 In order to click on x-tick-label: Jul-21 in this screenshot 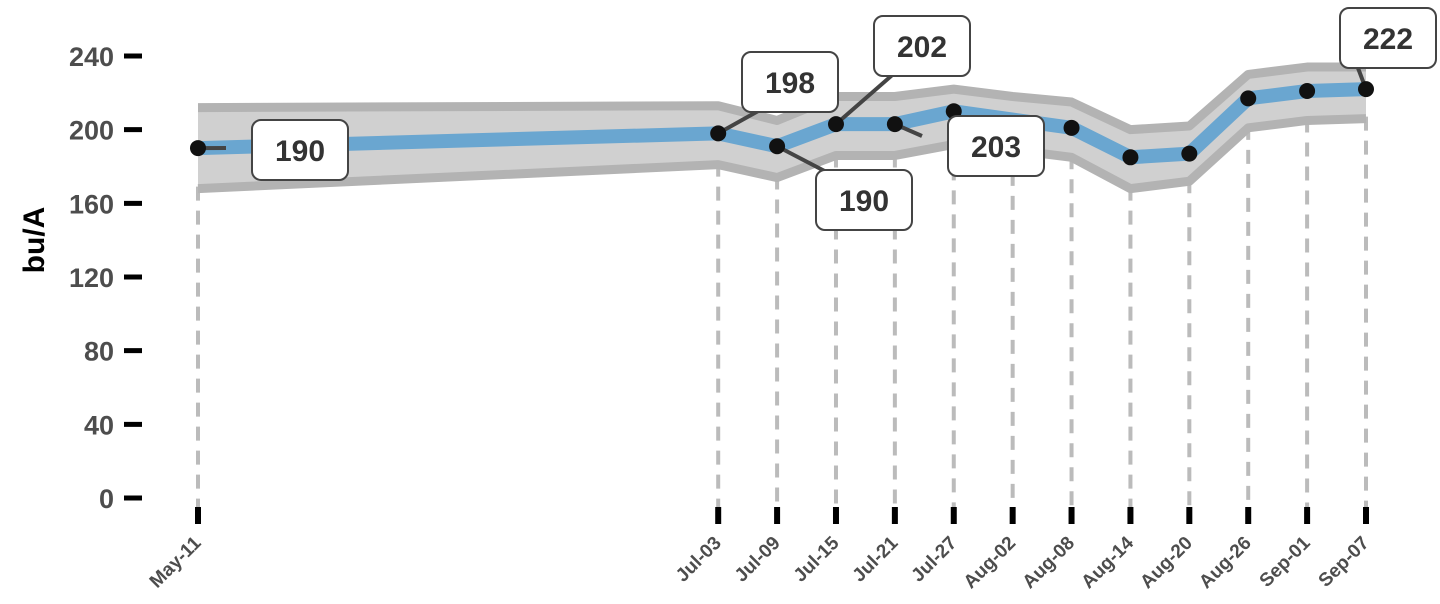, I will do `click(876, 559)`.